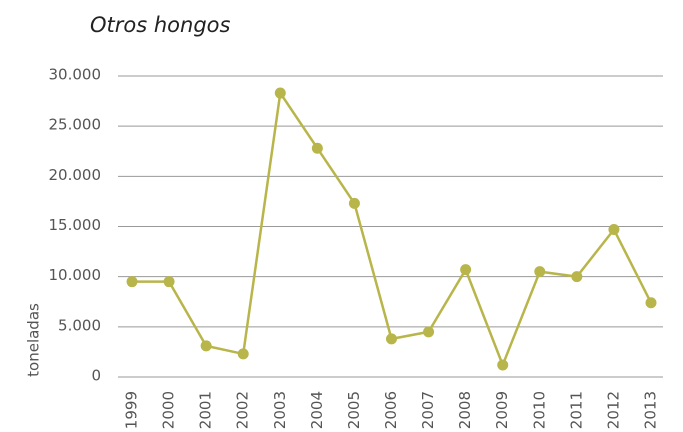 This screenshot has height=432, width=683. Describe the element at coordinates (132, 410) in the screenshot. I see `x-tick-label: 1999` at that location.